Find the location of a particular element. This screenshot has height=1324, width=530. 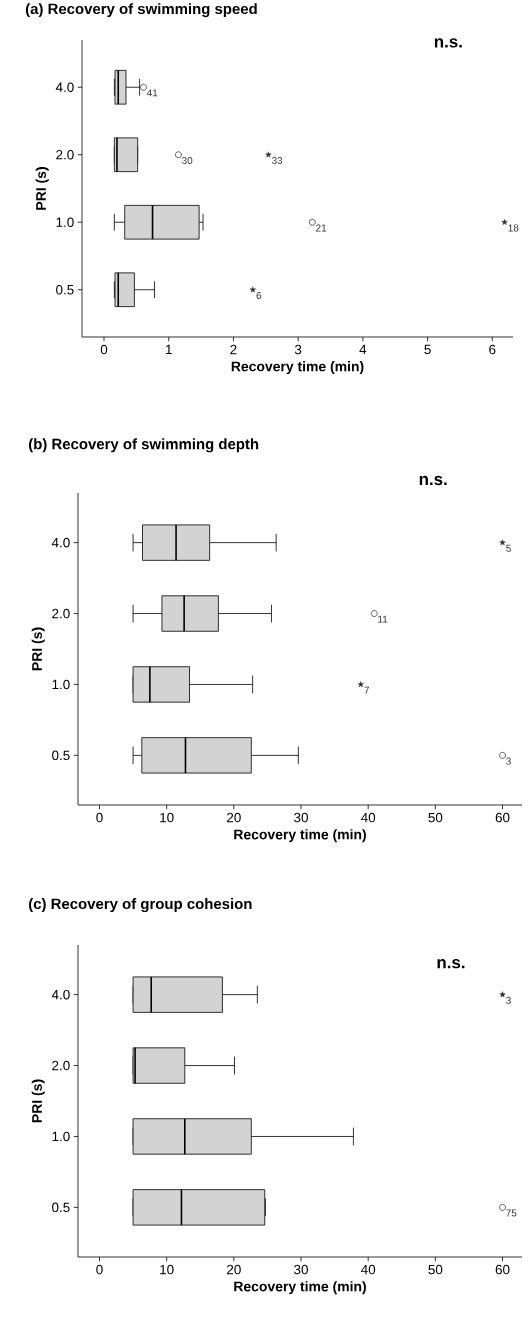

annotation: 41 is located at coordinates (152, 93).